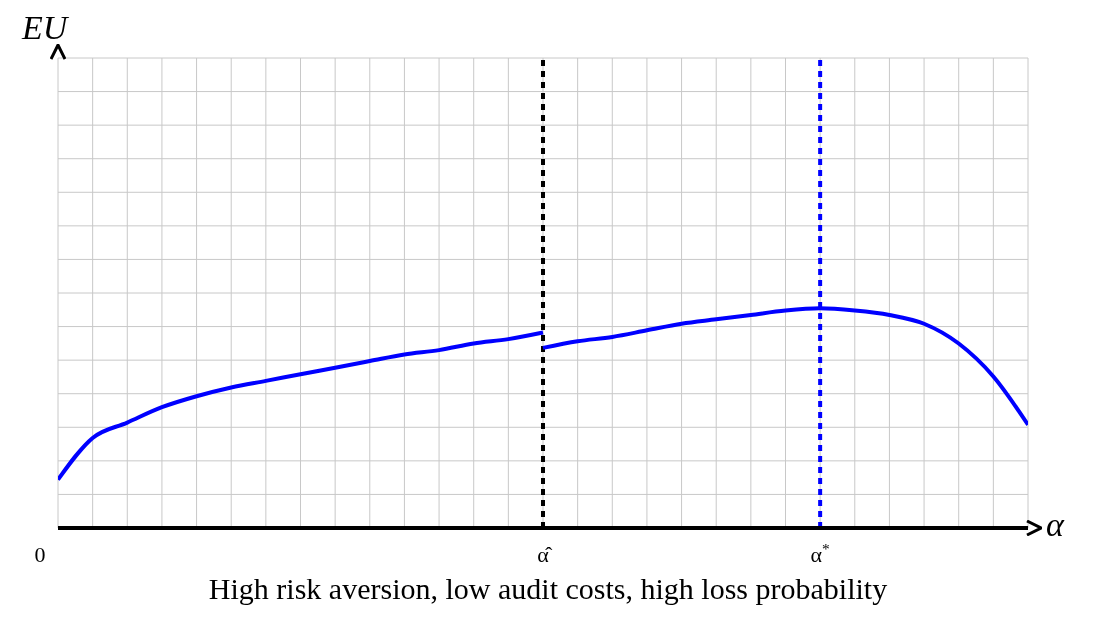  I want to click on x-tick-label: 0, so click(40, 554).